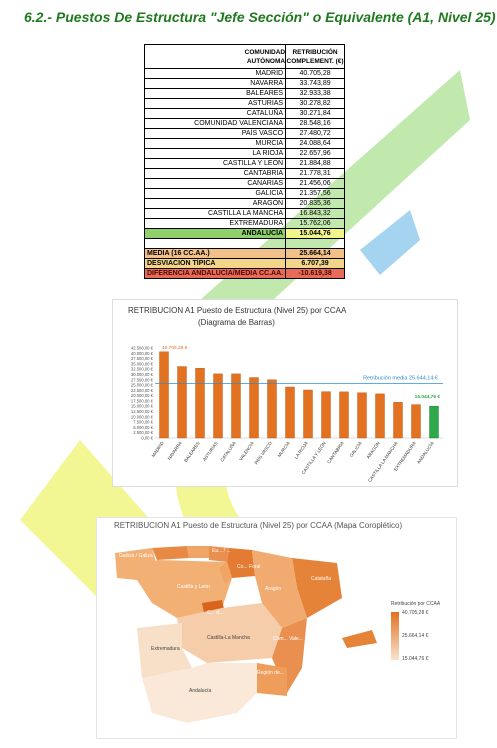  I want to click on table-row: EXTREMADURA 15.762,06, so click(244, 223).